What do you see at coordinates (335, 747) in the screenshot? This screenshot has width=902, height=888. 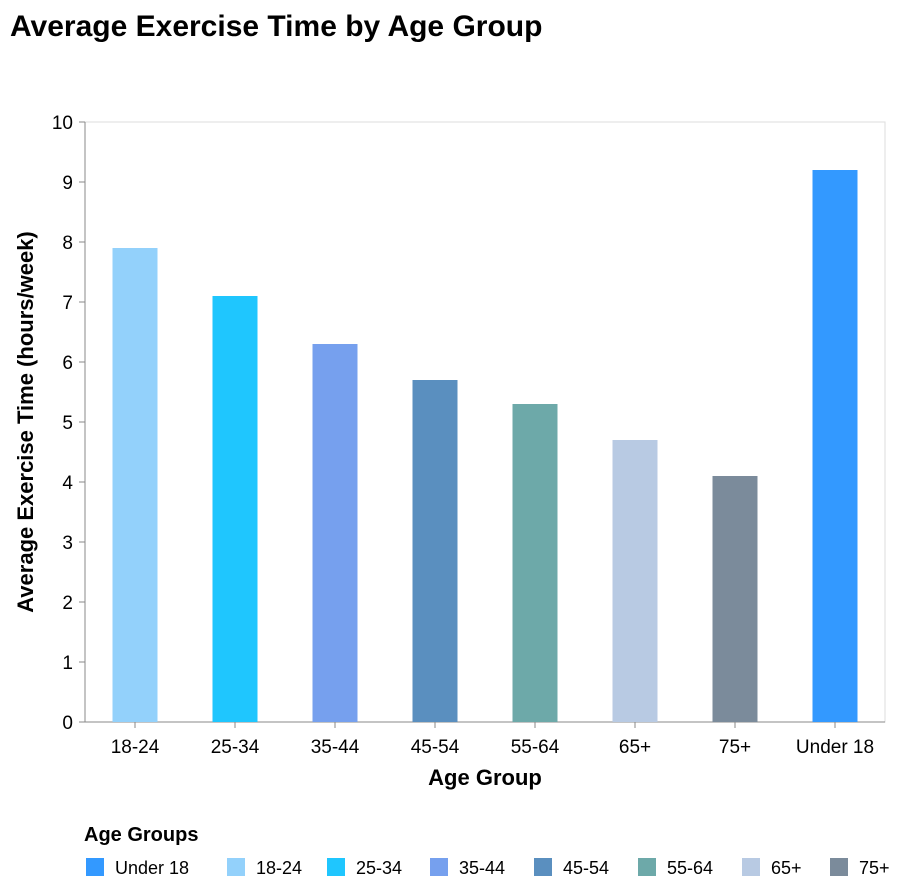 I see `x-tick-label: 35-44` at bounding box center [335, 747].